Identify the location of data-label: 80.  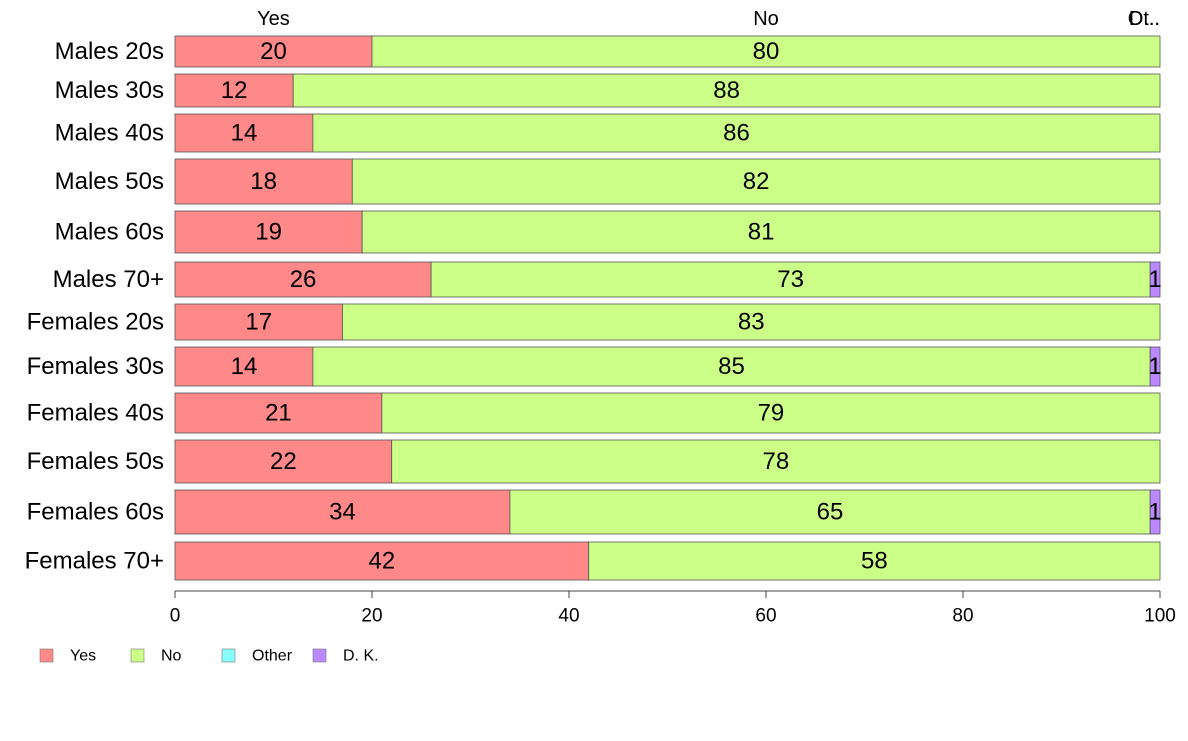
(766, 51).